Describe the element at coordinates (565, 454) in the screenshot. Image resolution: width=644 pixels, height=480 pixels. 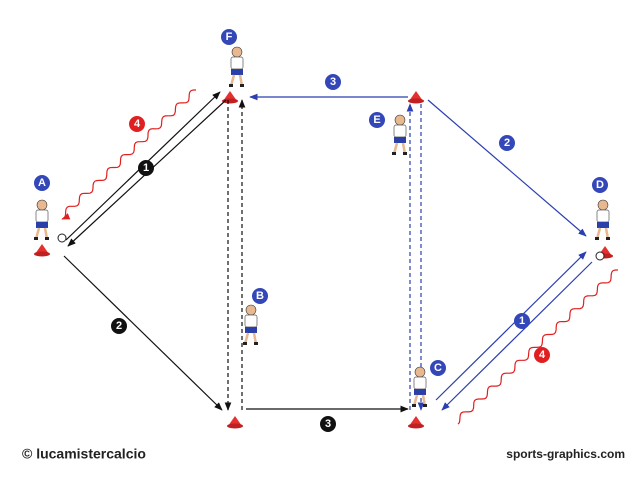
I see `site-credit: sports-graphics.com` at that location.